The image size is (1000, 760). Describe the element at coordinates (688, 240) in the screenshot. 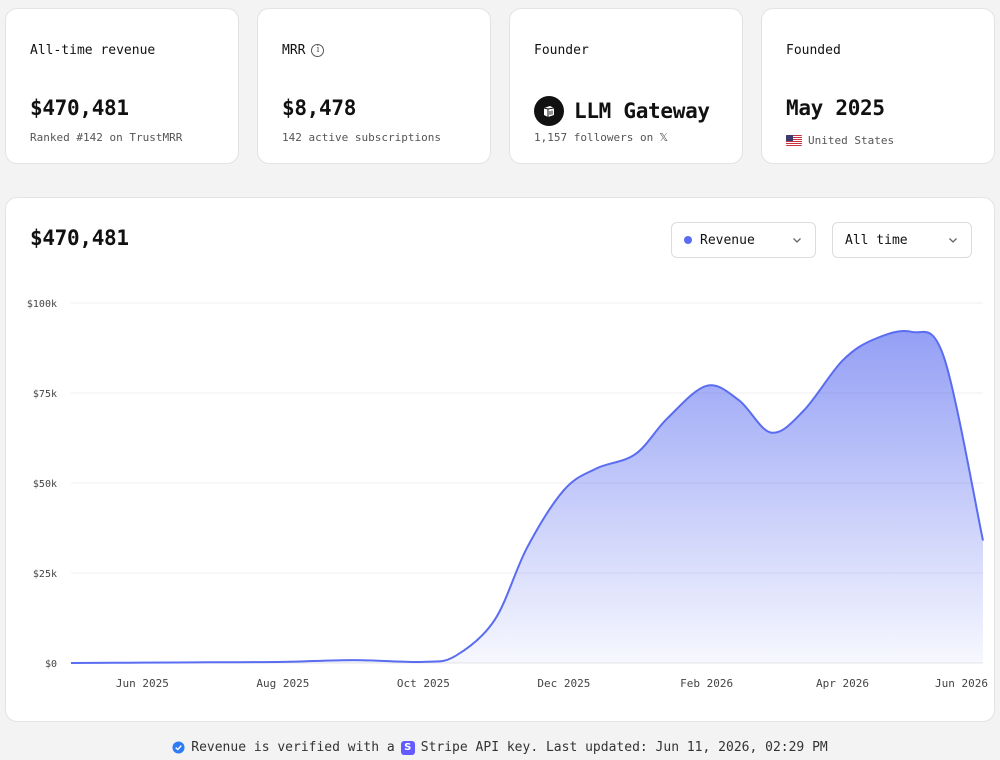

I see `series-dot-icon` at that location.